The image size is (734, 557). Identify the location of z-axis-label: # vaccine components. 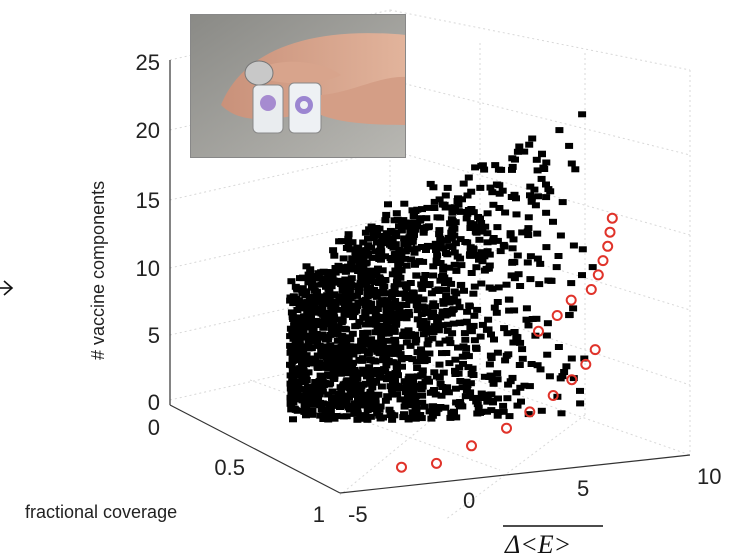
(98, 270).